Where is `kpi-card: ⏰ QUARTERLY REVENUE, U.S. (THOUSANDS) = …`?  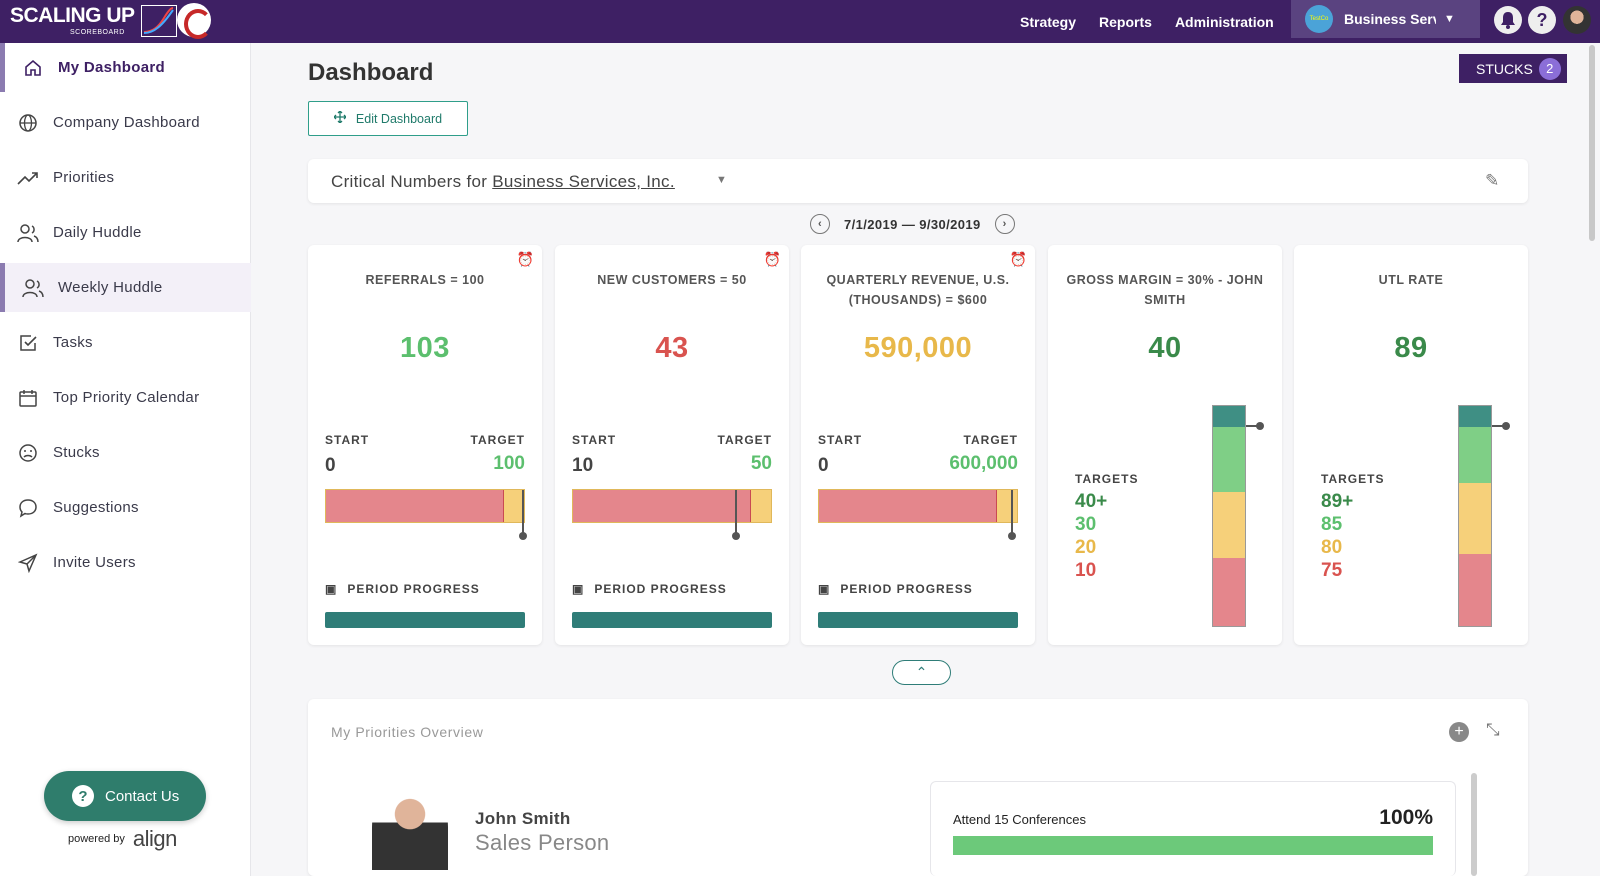
kpi-card: ⏰ QUARTERLY REVENUE, U.S. (THOUSANDS) = … is located at coordinates (918, 445).